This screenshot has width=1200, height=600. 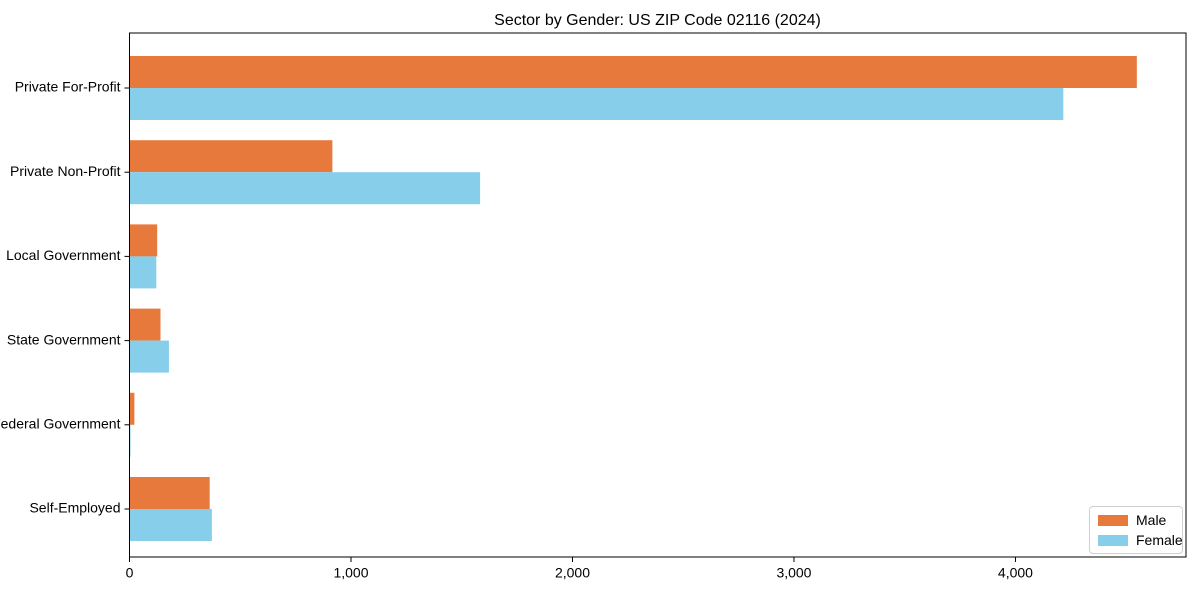 What do you see at coordinates (793, 572) in the screenshot?
I see `x-tick-label: 3,000` at bounding box center [793, 572].